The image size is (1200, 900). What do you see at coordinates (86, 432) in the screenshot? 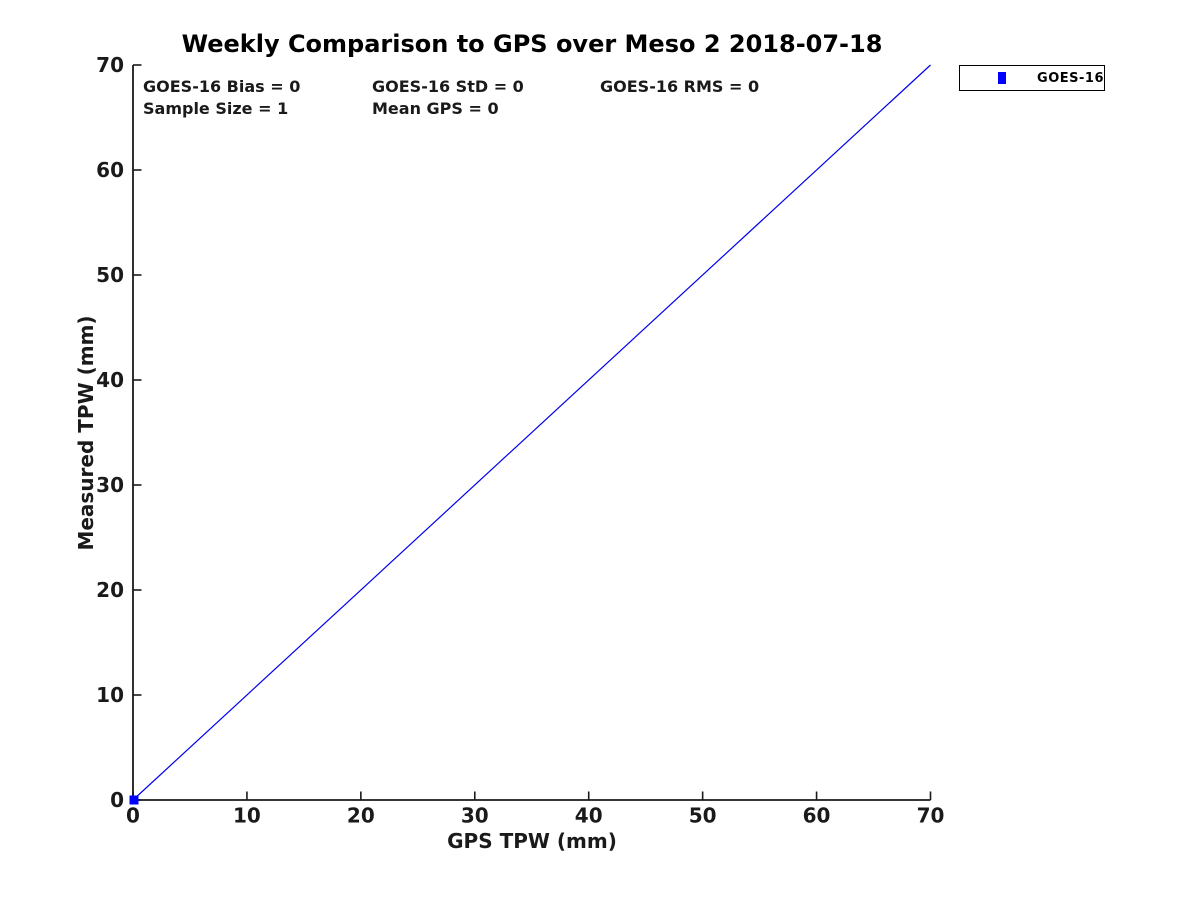
I see `y-axis-label: Measured TPW (mm)` at bounding box center [86, 432].